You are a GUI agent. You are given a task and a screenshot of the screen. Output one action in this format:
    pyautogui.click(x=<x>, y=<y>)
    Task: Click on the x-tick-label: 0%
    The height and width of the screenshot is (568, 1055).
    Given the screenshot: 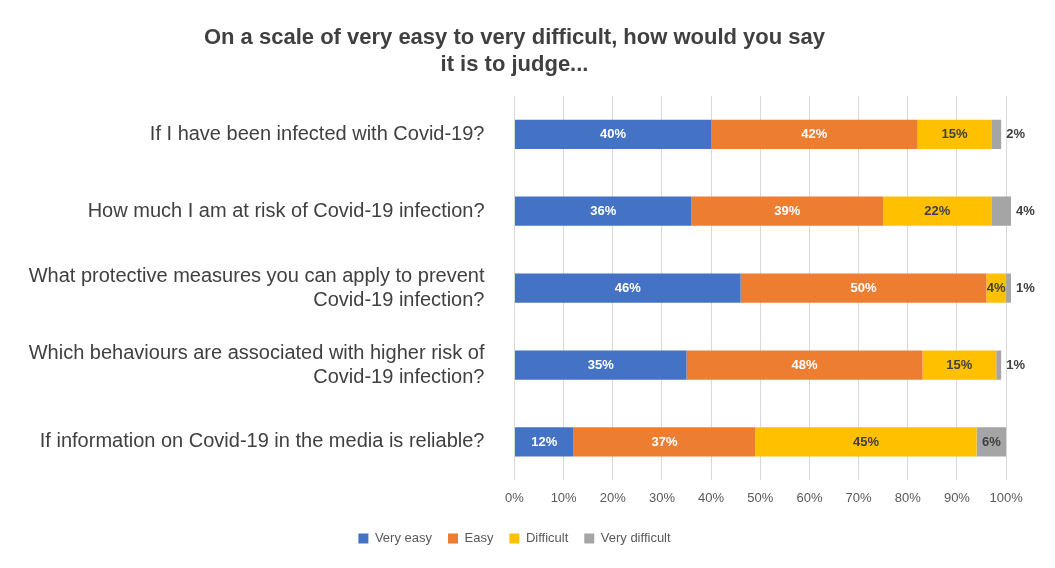 What is the action you would take?
    pyautogui.click(x=515, y=497)
    